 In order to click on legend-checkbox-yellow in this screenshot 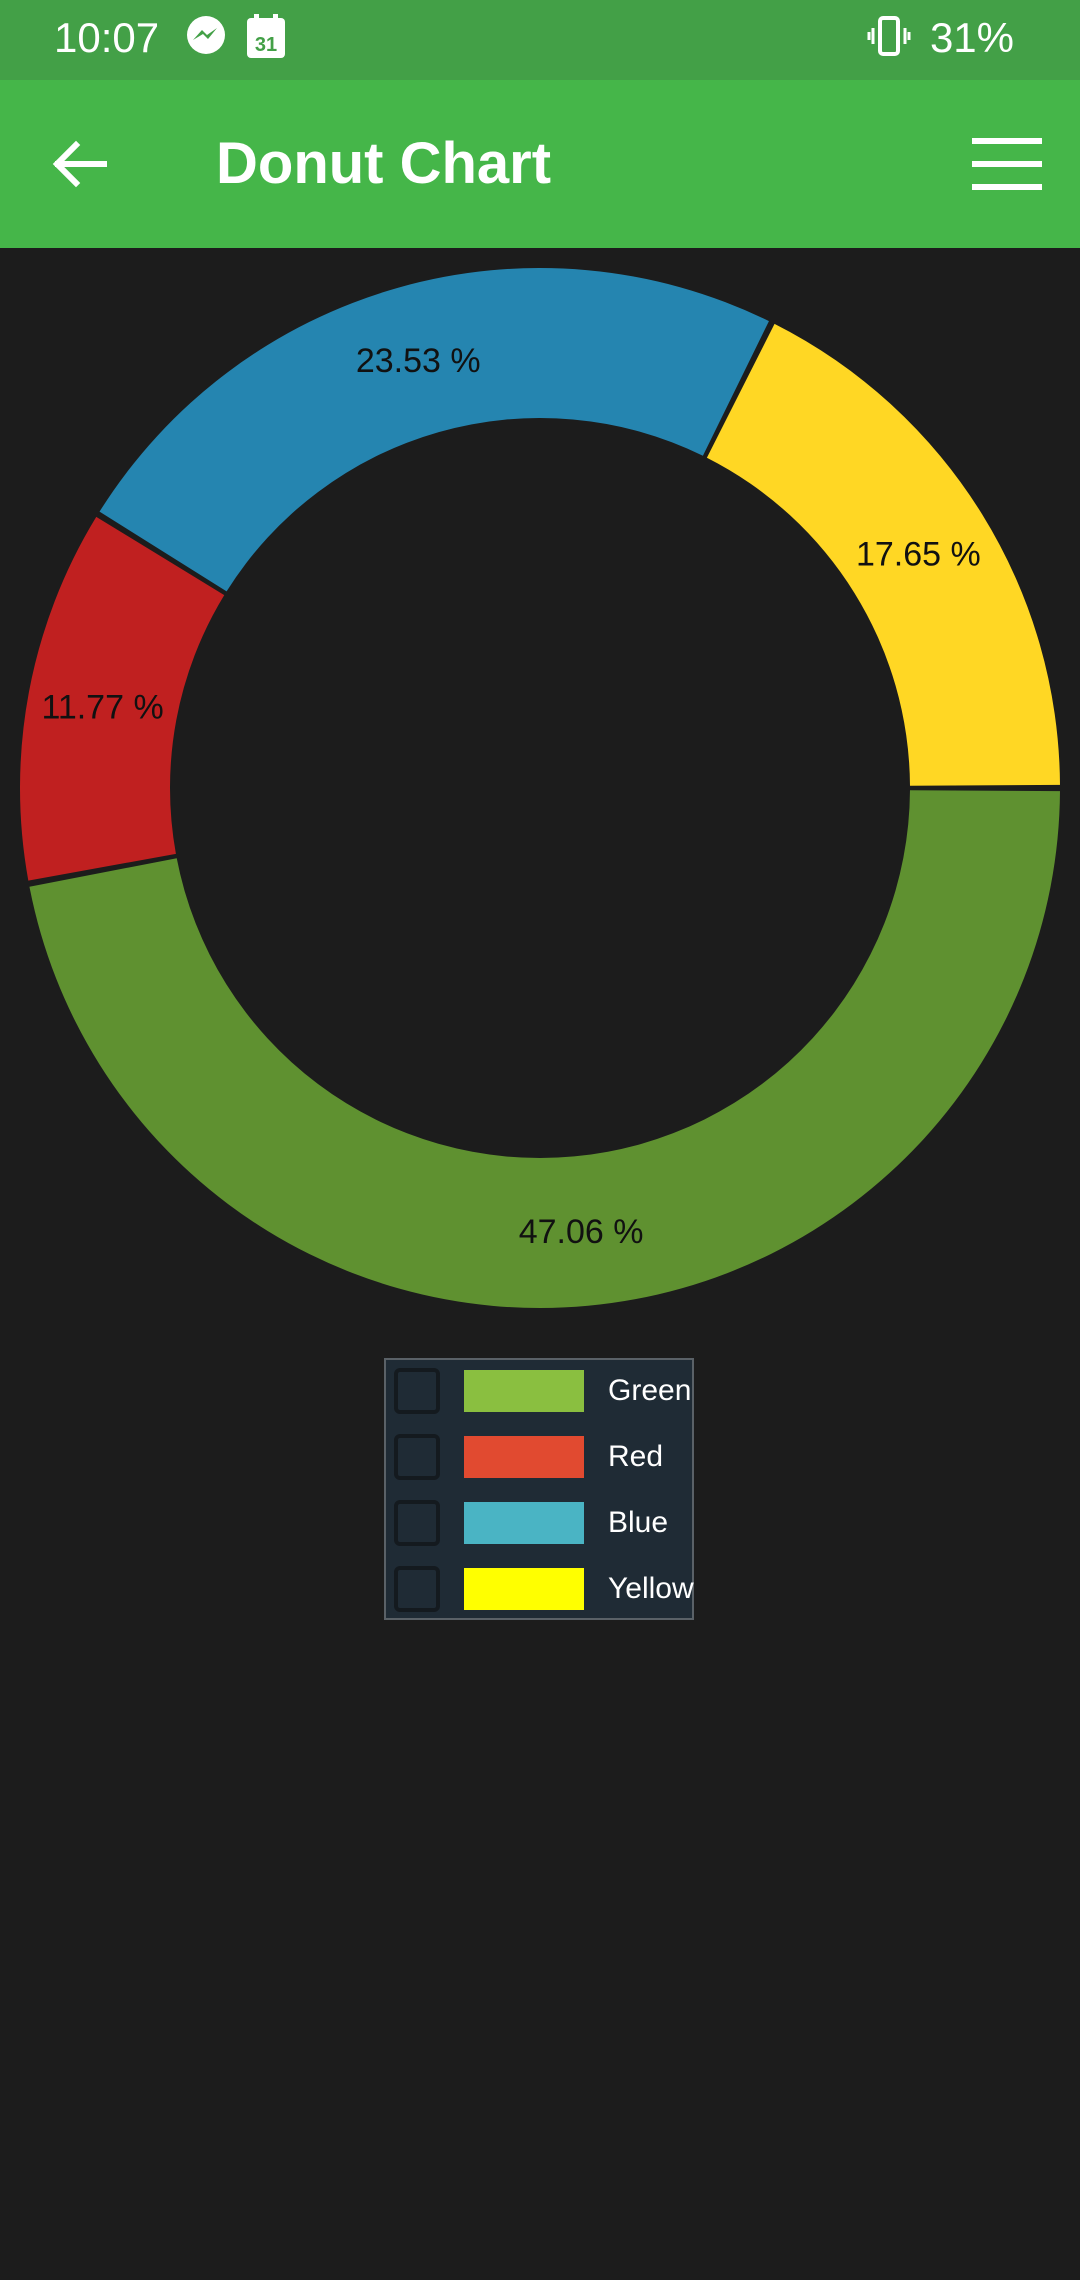, I will do `click(417, 1589)`.